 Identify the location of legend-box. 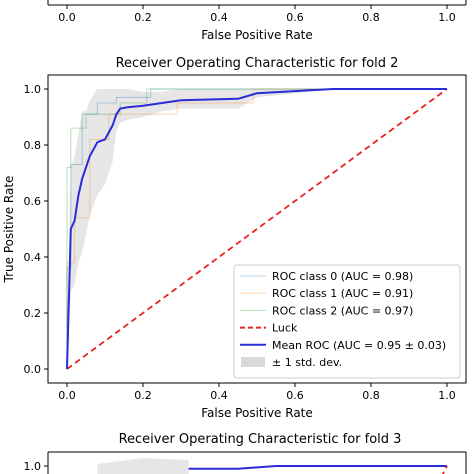
(347, 321).